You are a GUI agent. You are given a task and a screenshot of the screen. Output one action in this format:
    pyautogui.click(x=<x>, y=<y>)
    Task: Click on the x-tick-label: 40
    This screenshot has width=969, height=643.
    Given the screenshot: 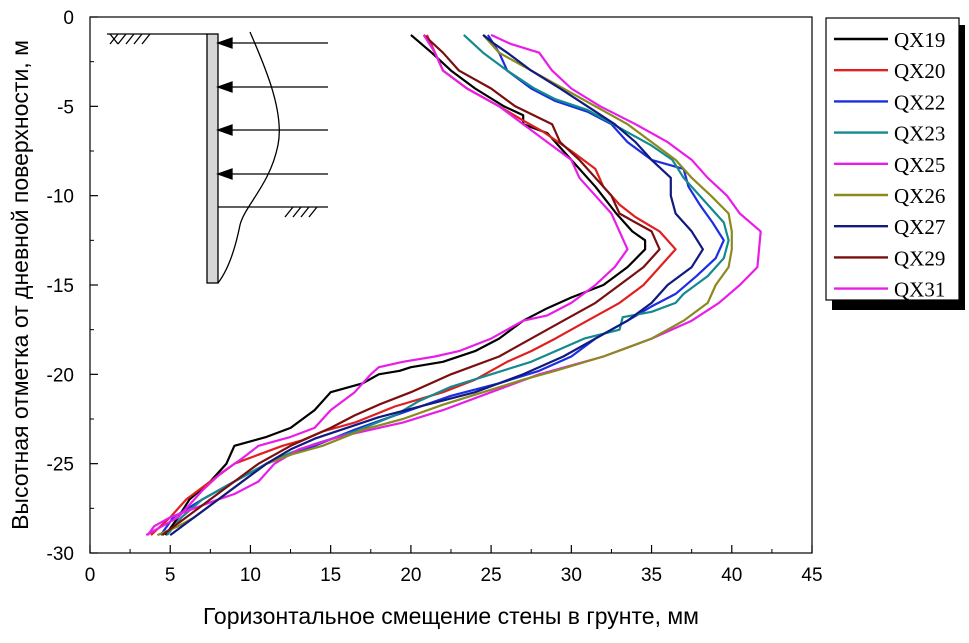 What is the action you would take?
    pyautogui.click(x=731, y=575)
    